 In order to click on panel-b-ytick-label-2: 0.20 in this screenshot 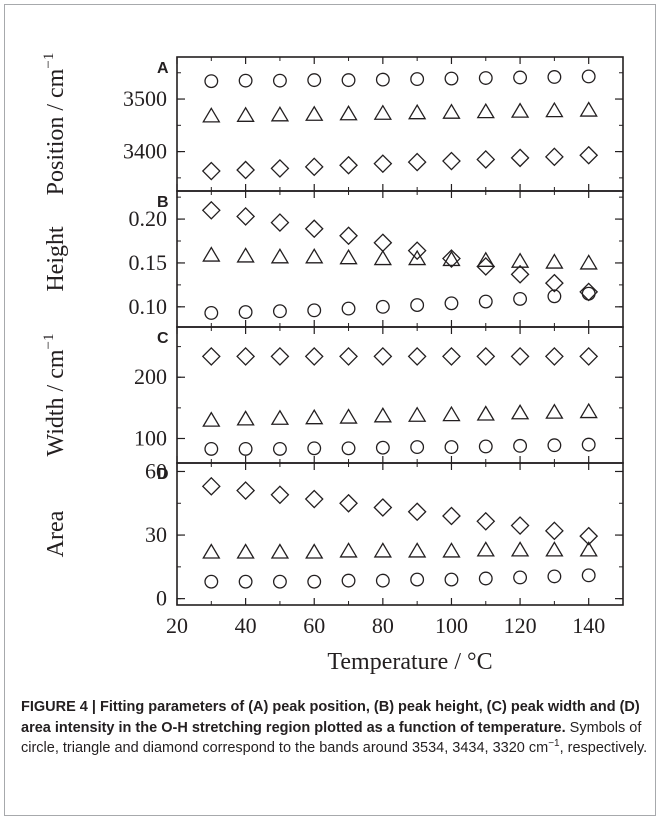, I will do `click(148, 218)`.